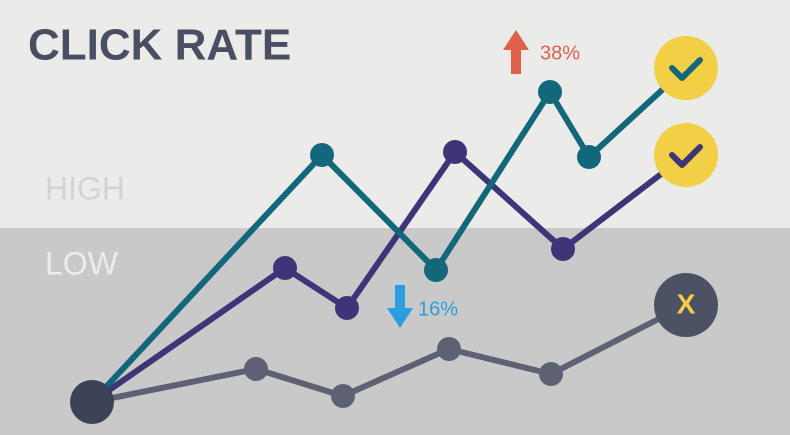 This screenshot has width=790, height=435. I want to click on high-label: HIGH, so click(85, 188).